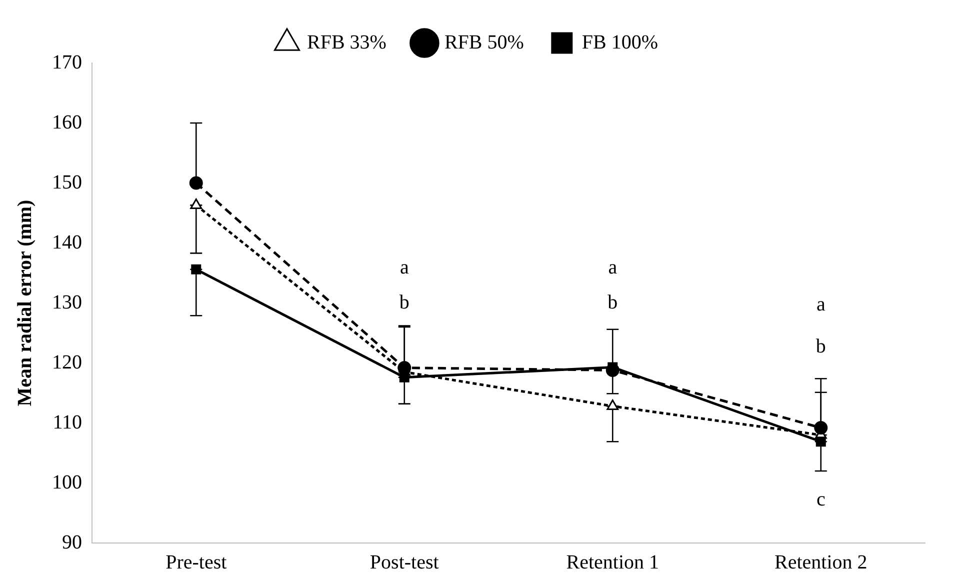 This screenshot has width=965, height=588. I want to click on x-tick-label: Retention 1, so click(613, 562).